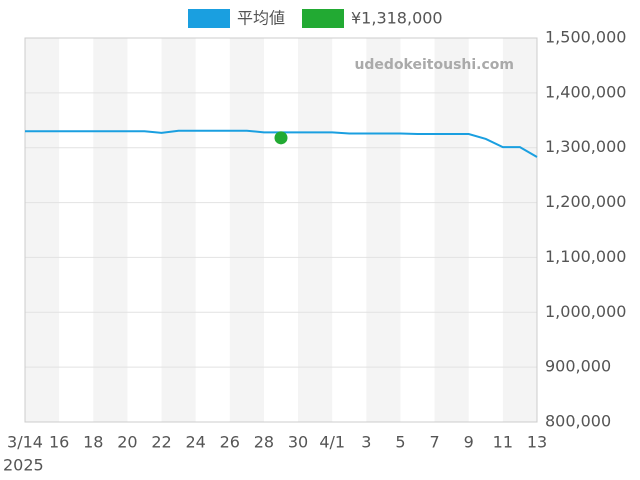 This screenshot has width=640, height=480. Describe the element at coordinates (434, 65) in the screenshot. I see `watermark: udedokeitoushi.com` at that location.